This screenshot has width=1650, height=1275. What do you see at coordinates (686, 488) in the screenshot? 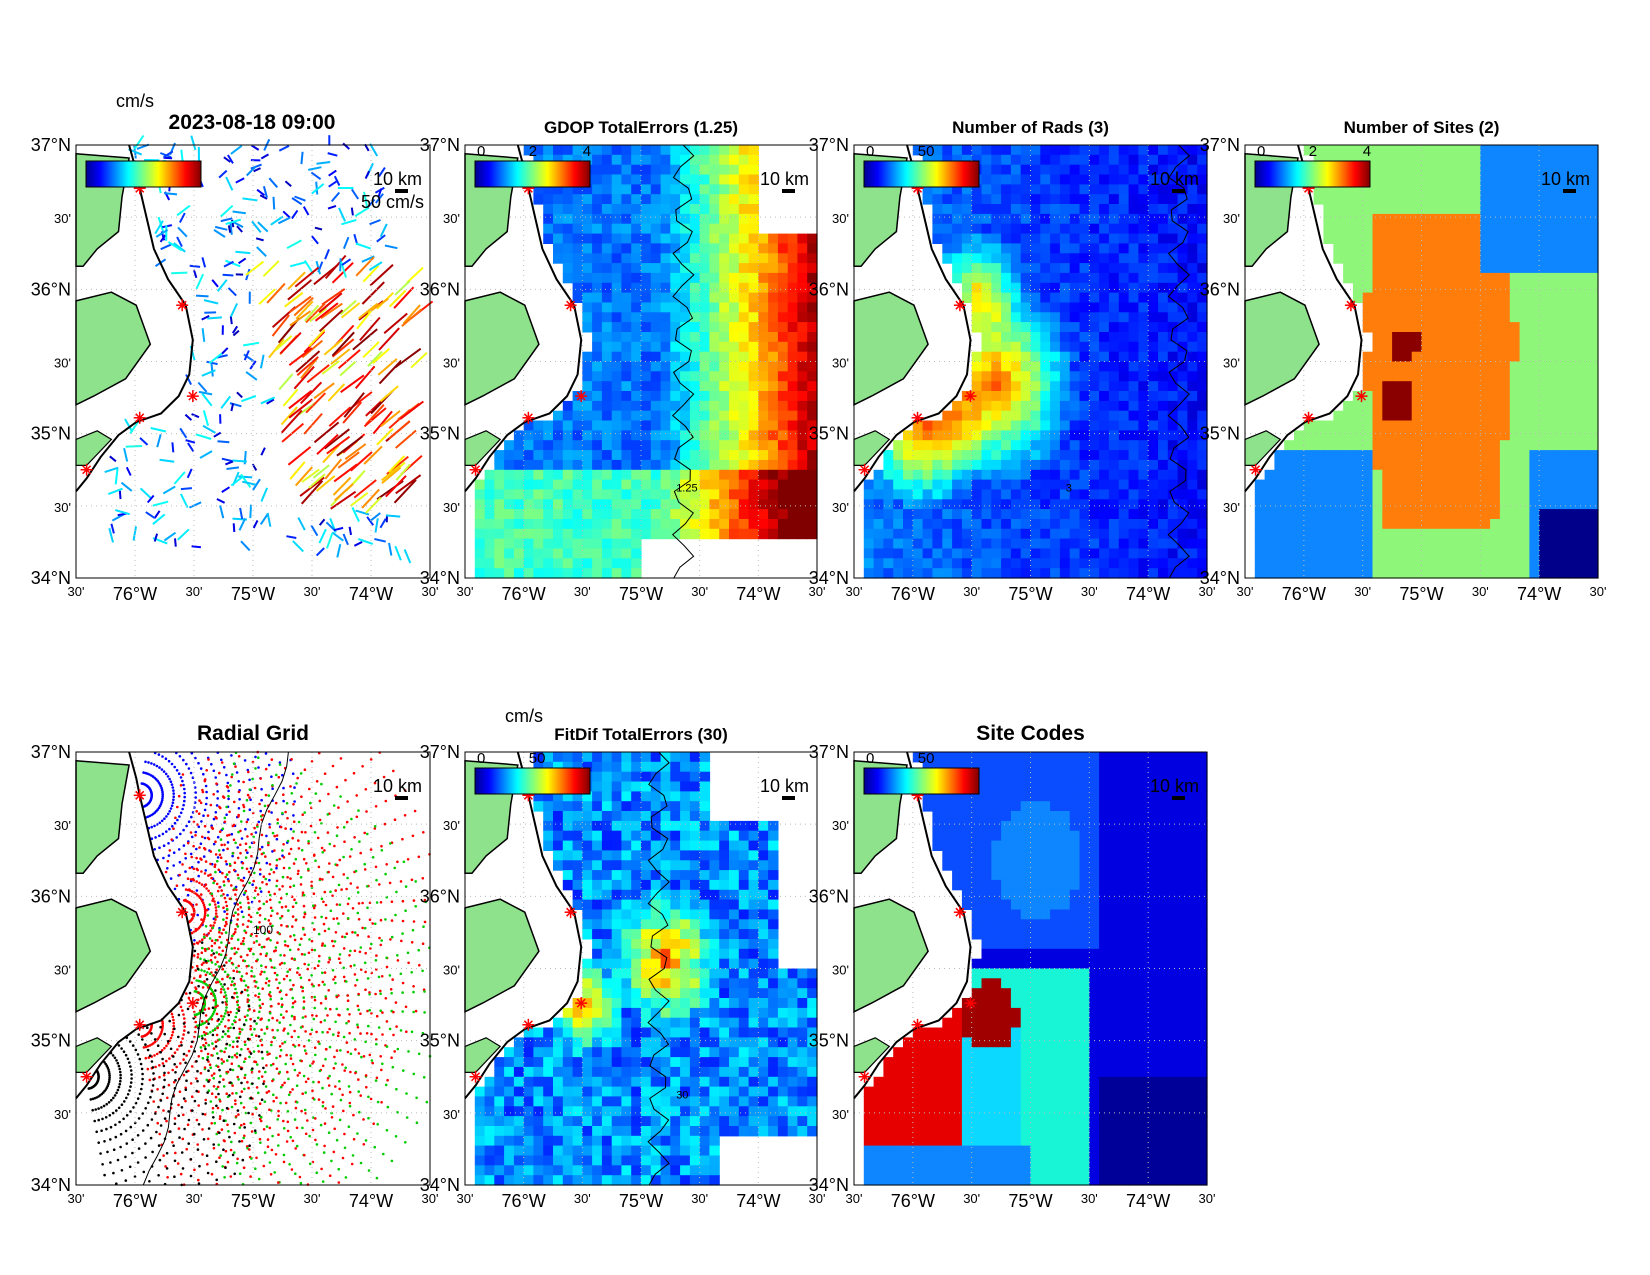
I see `contour-label: 1.25` at bounding box center [686, 488].